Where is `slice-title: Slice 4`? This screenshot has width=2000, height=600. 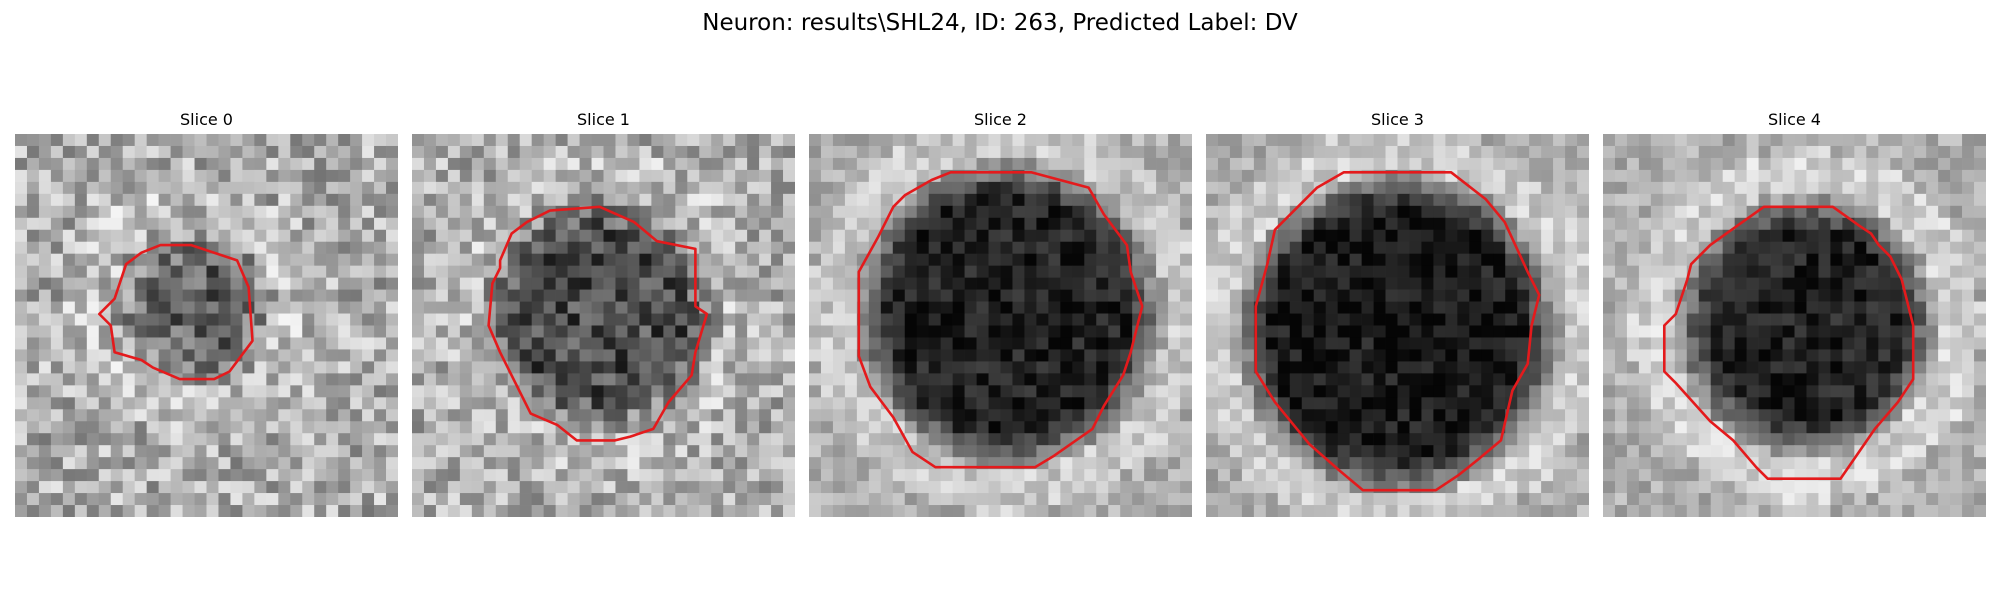 slice-title: Slice 4 is located at coordinates (1794, 119).